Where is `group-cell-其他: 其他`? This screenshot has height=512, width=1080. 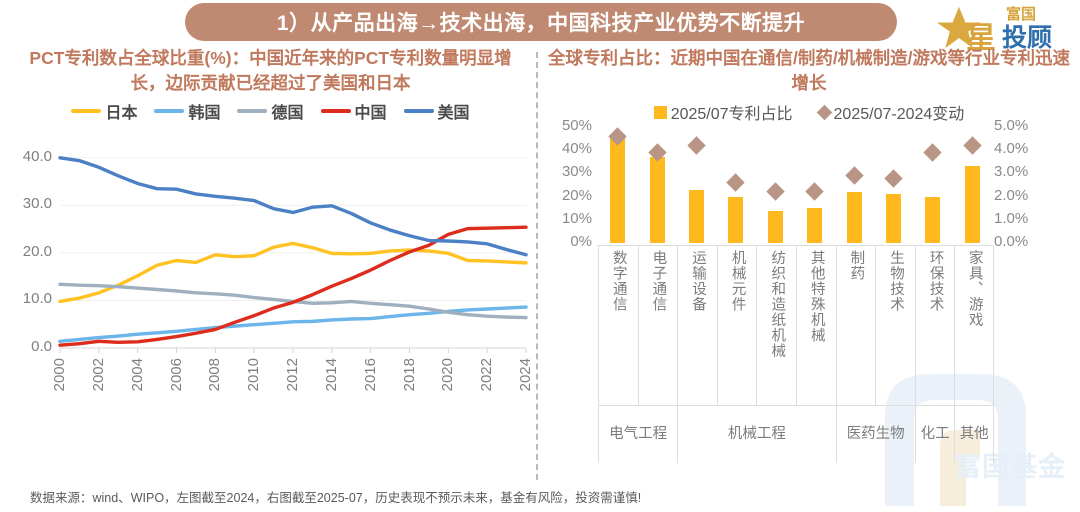
group-cell-其他: 其他 is located at coordinates (974, 434).